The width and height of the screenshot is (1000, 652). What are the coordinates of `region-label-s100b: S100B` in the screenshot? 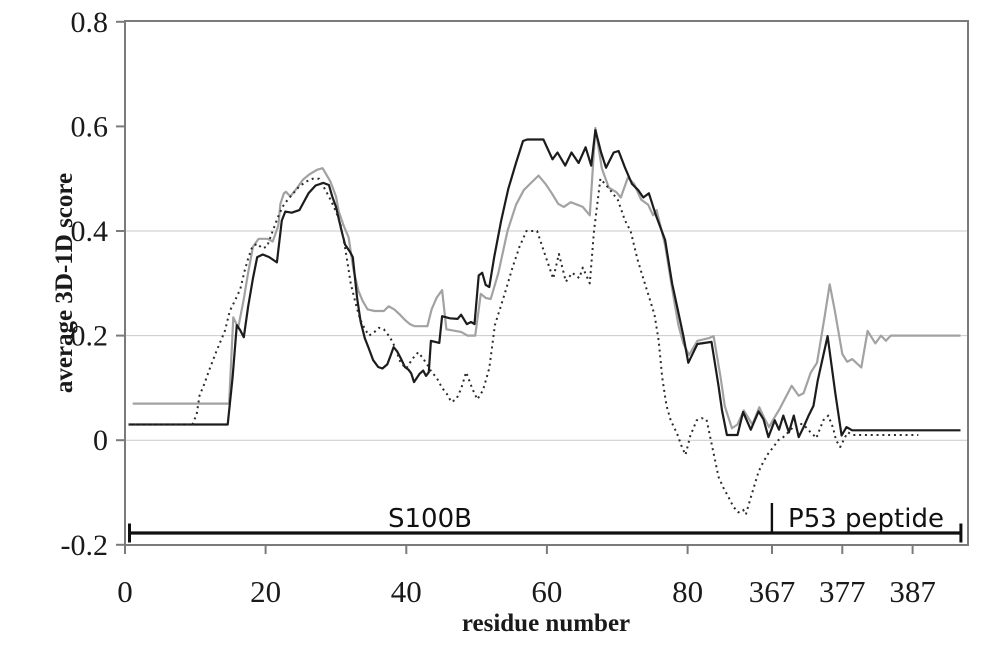 It's located at (430, 519).